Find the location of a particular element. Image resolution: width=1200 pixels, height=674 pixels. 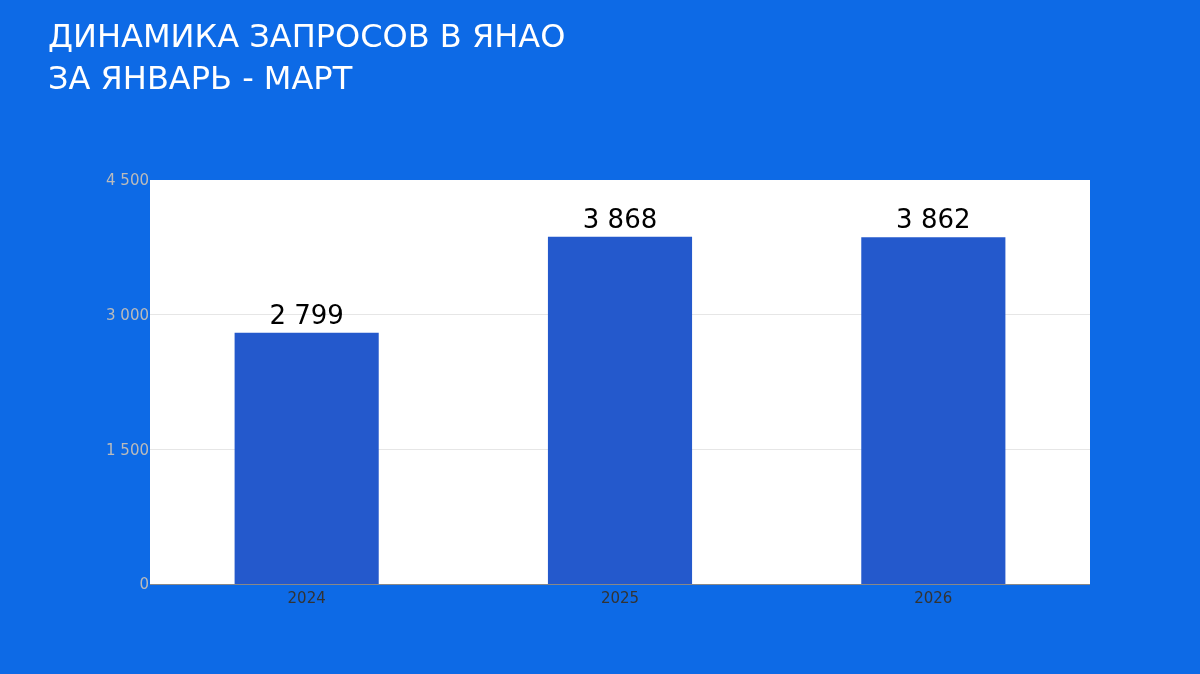

data-label: 3 868 is located at coordinates (620, 218).